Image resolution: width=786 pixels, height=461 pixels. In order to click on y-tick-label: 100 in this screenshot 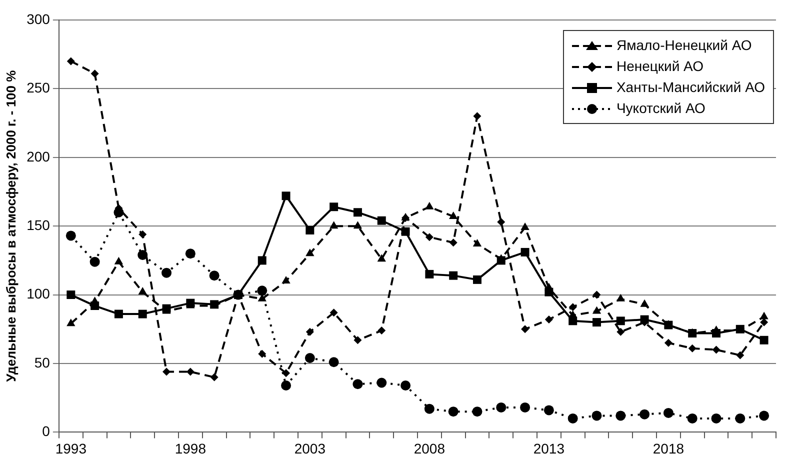, I will do `click(38, 294)`.